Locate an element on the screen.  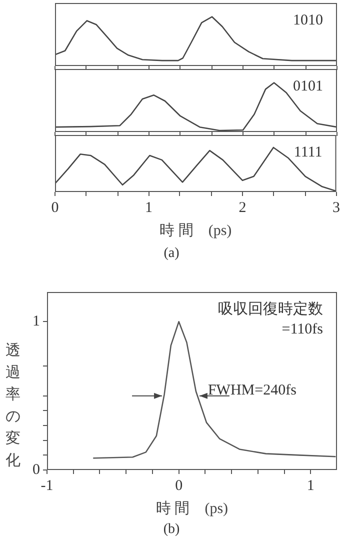
annotation: FWHM=240fs is located at coordinates (252, 390).